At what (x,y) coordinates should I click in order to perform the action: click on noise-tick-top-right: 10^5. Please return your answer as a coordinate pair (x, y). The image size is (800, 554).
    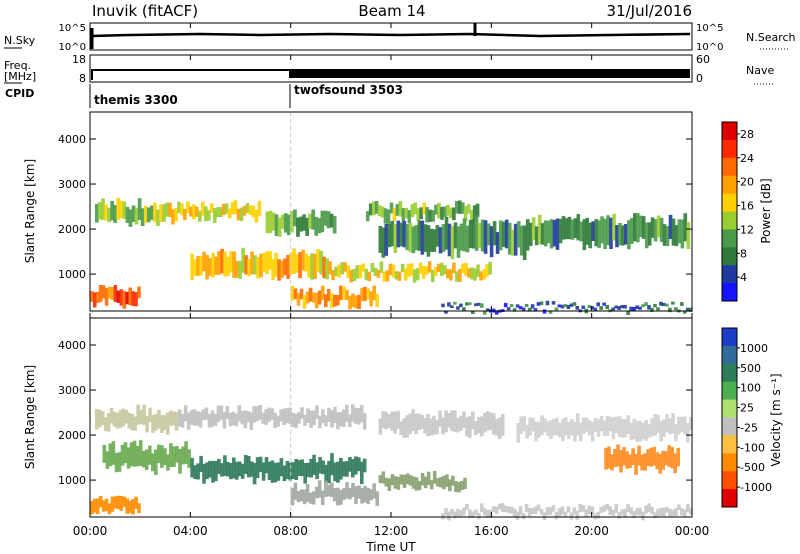
    Looking at the image, I should click on (709, 28).